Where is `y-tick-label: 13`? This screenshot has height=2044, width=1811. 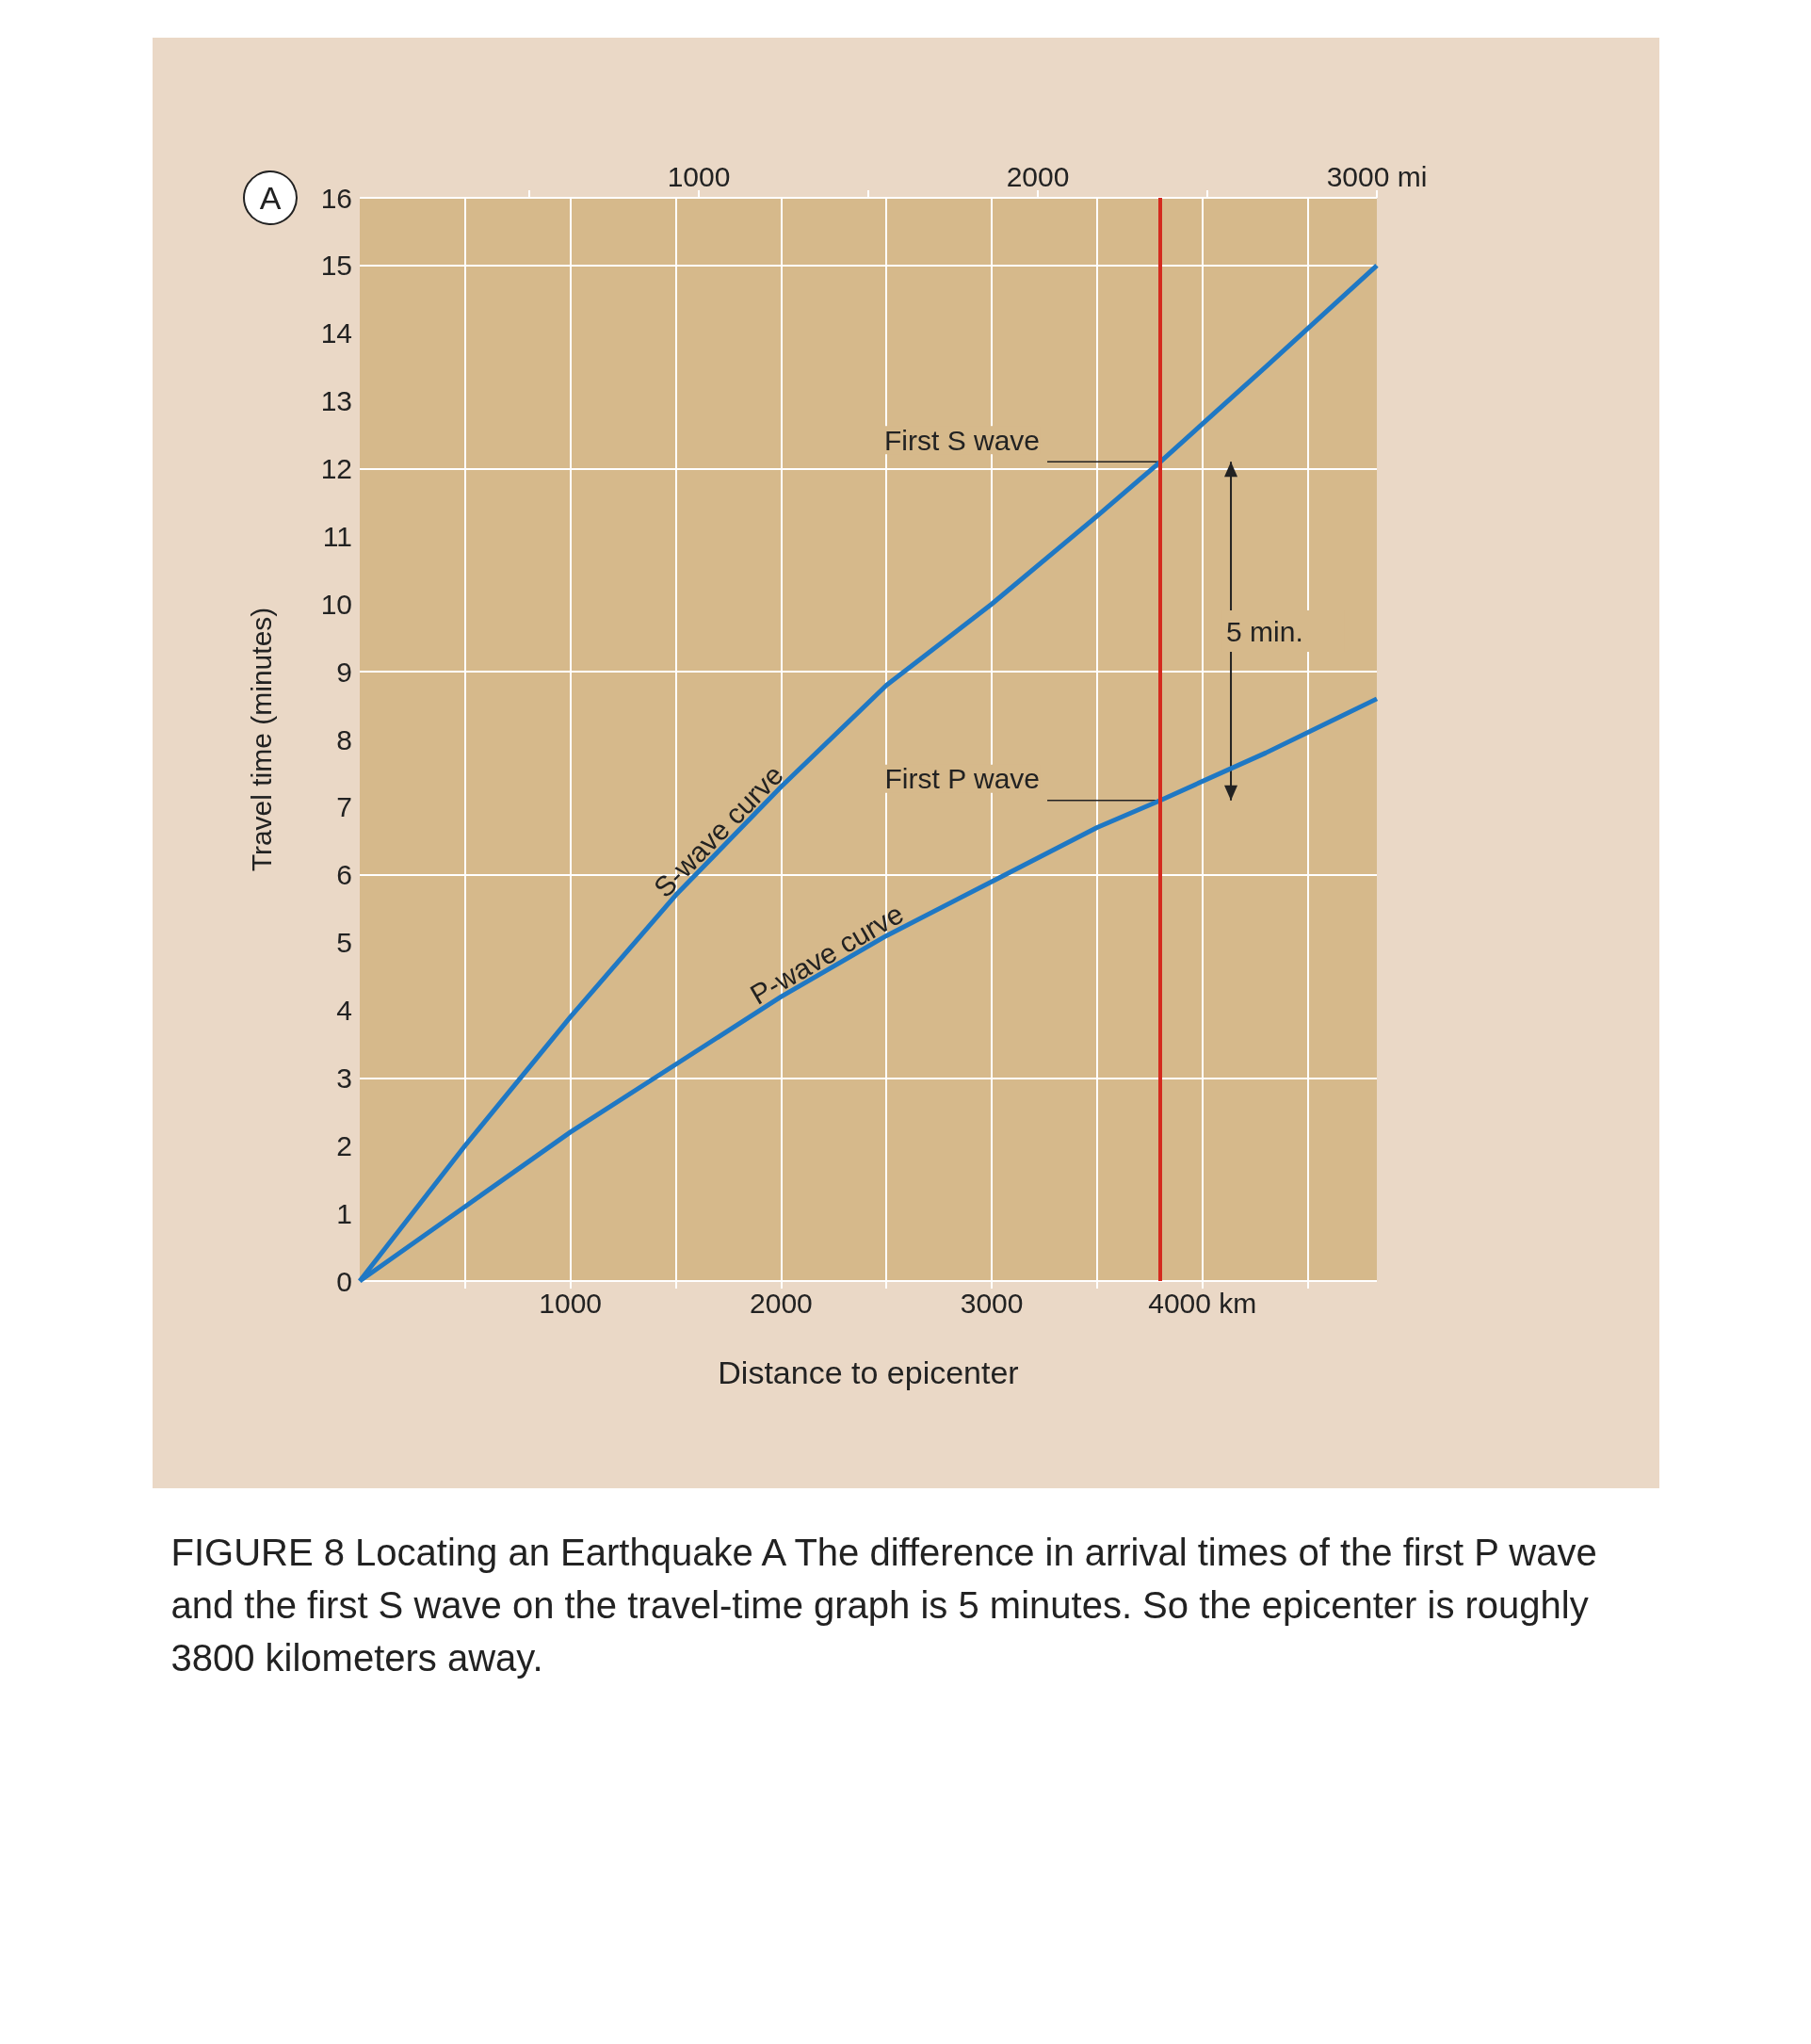 y-tick-label: 13 is located at coordinates (336, 401).